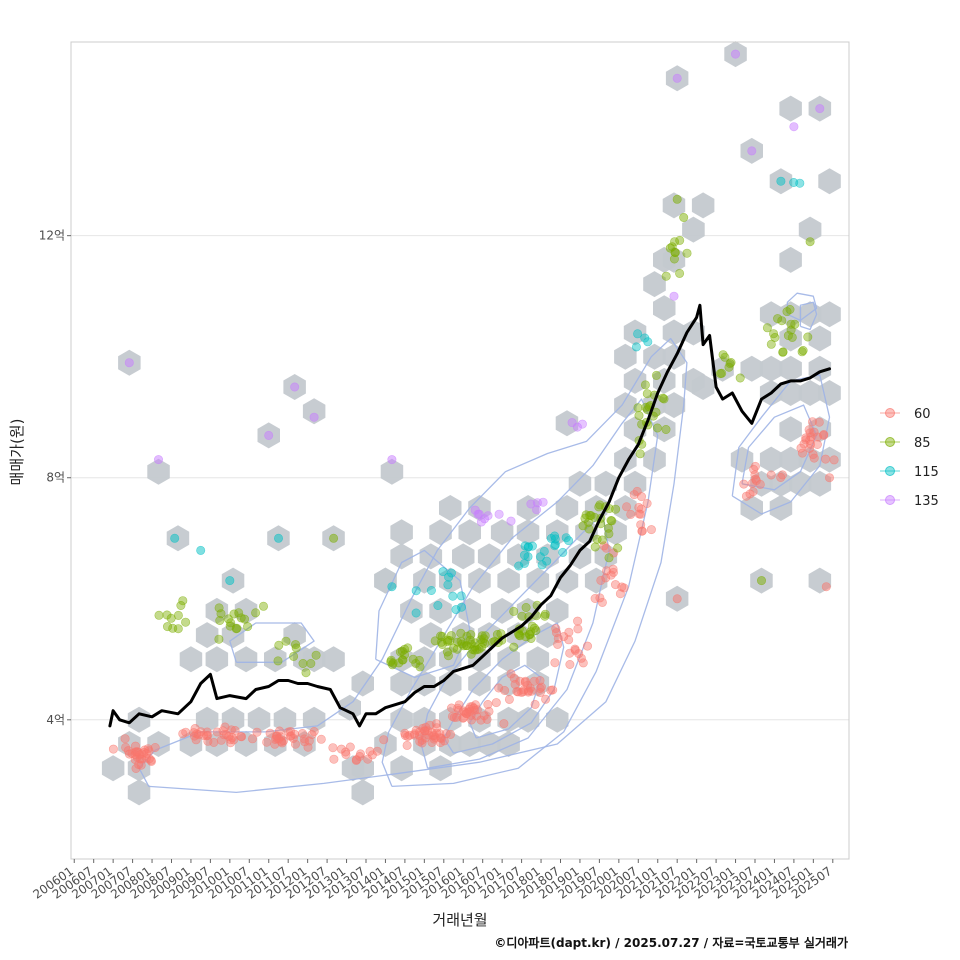 The height and width of the screenshot is (960, 960). Describe the element at coordinates (17, 452) in the screenshot. I see `y-axis-title: 매매가(원)` at that location.